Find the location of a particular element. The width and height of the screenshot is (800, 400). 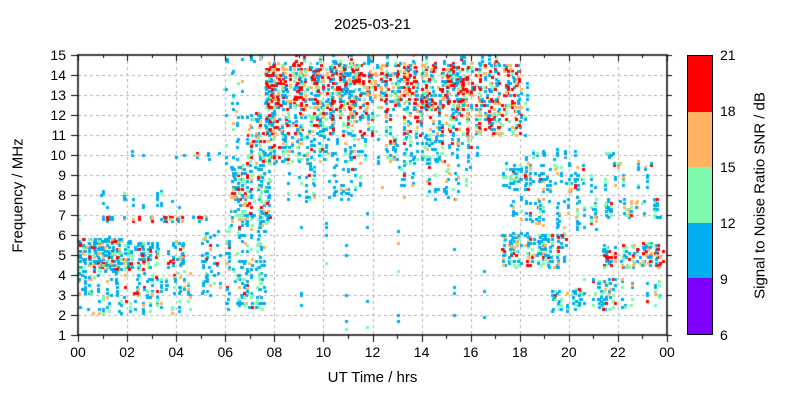

colorbar-band-purple is located at coordinates (700, 306).